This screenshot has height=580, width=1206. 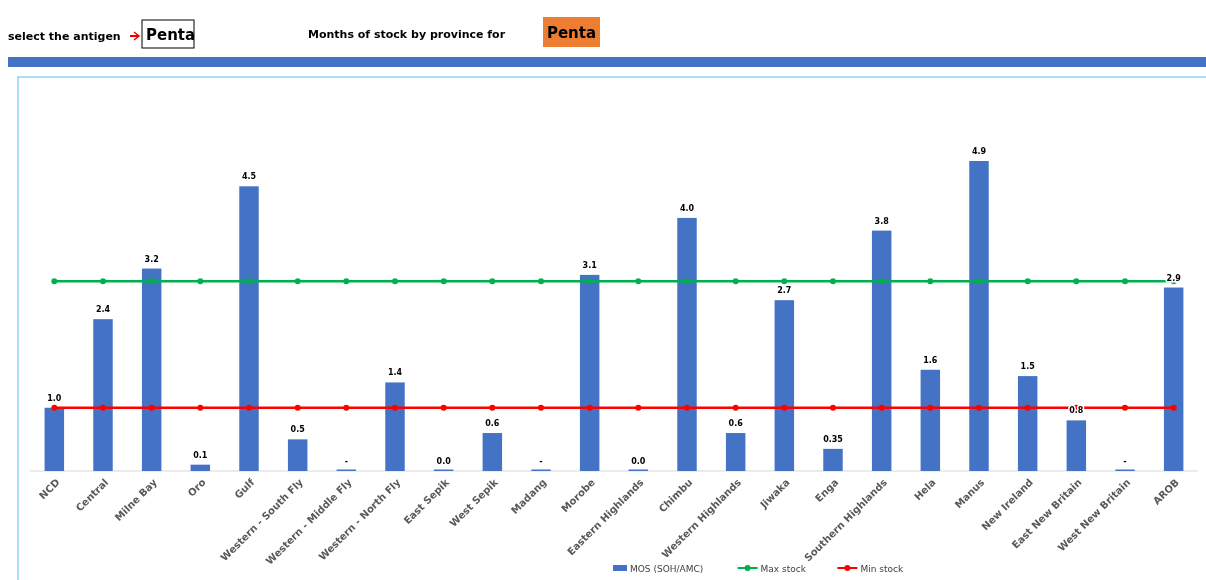 What do you see at coordinates (151, 259) in the screenshot?
I see `data-label: 3.2` at bounding box center [151, 259].